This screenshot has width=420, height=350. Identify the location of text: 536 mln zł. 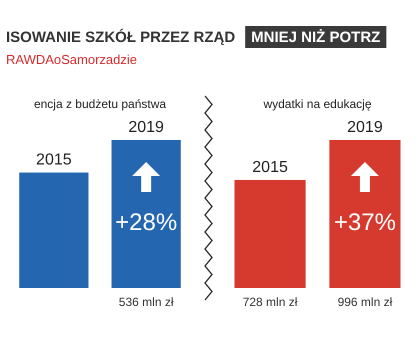
(146, 302).